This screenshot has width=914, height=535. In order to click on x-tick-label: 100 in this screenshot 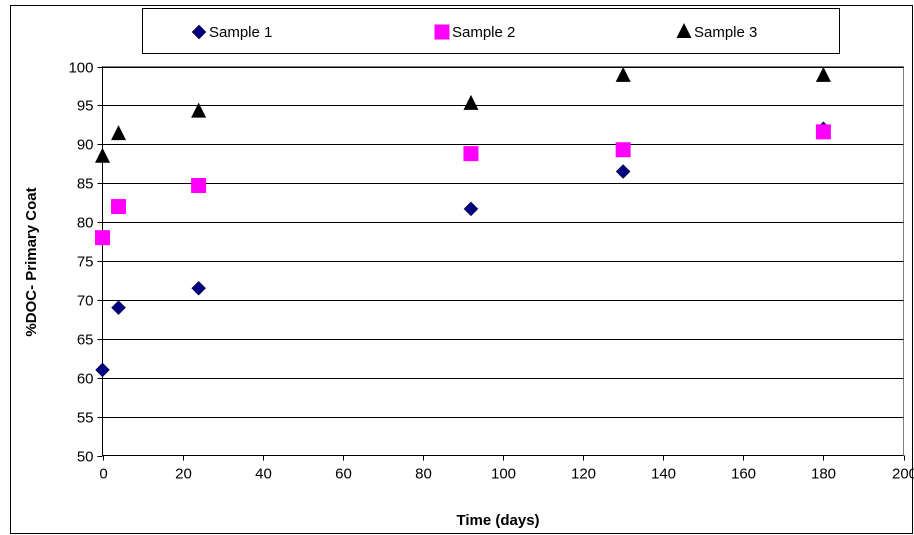, I will do `click(503, 474)`.